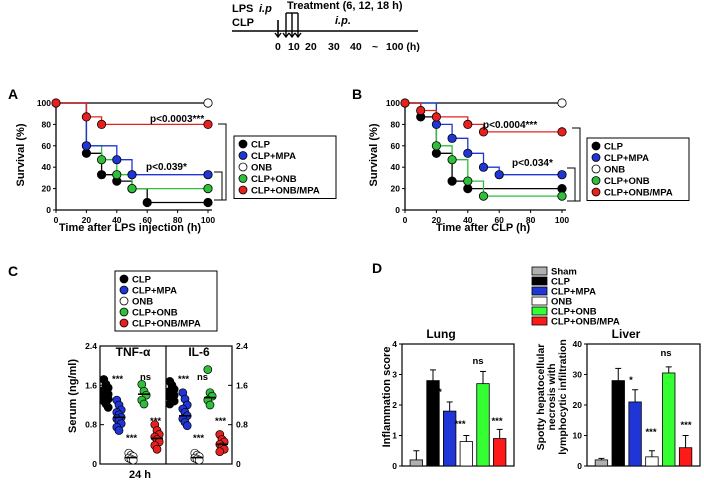  What do you see at coordinates (243, 23) in the screenshot?
I see `timeline-clp-label: CLP` at bounding box center [243, 23].